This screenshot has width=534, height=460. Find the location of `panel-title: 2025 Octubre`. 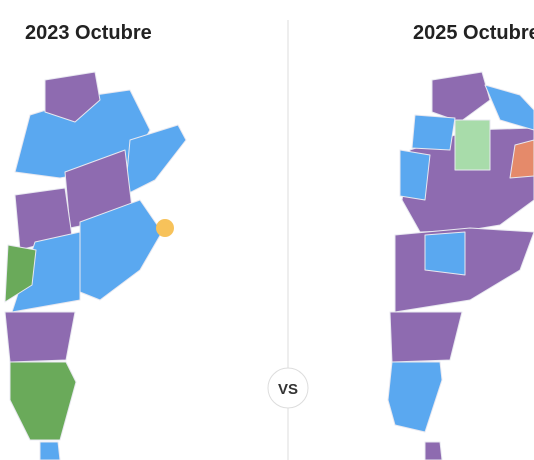

panel-title: 2025 Octubre is located at coordinates (473, 33).